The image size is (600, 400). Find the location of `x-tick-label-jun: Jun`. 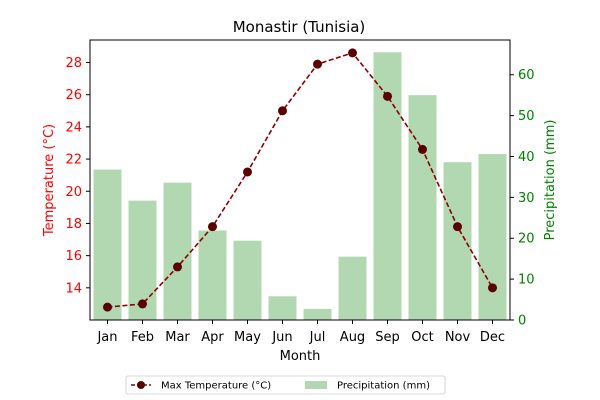

x-tick-label-jun: Jun is located at coordinates (281, 337).